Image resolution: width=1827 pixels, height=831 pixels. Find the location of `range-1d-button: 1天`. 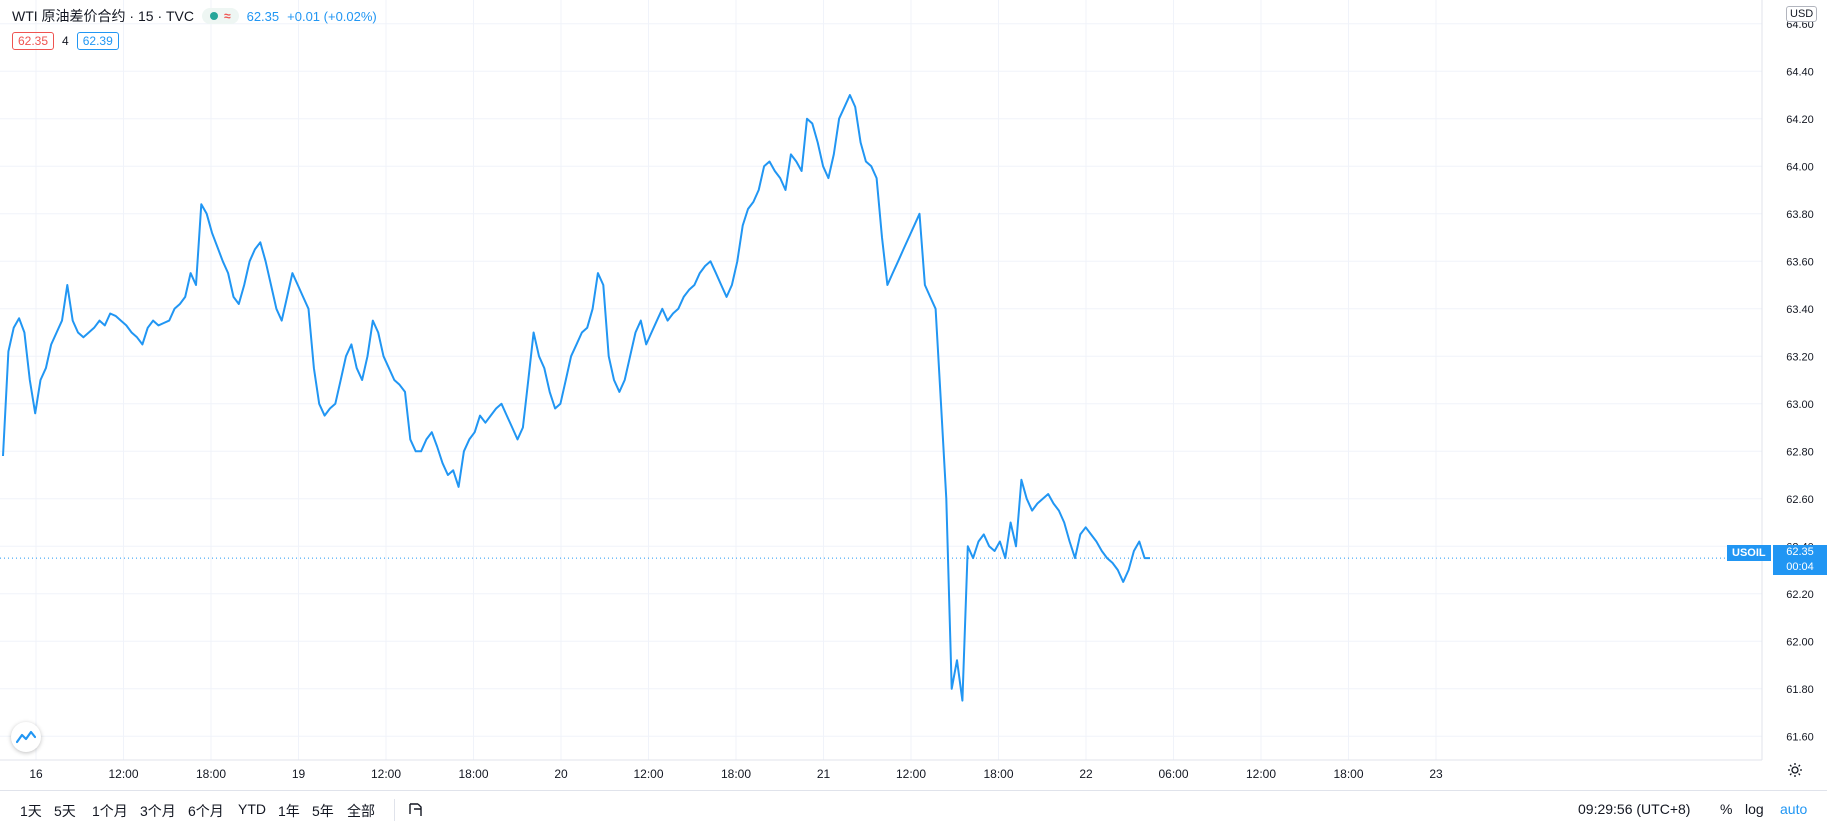

range-1d-button: 1天 is located at coordinates (31, 811).